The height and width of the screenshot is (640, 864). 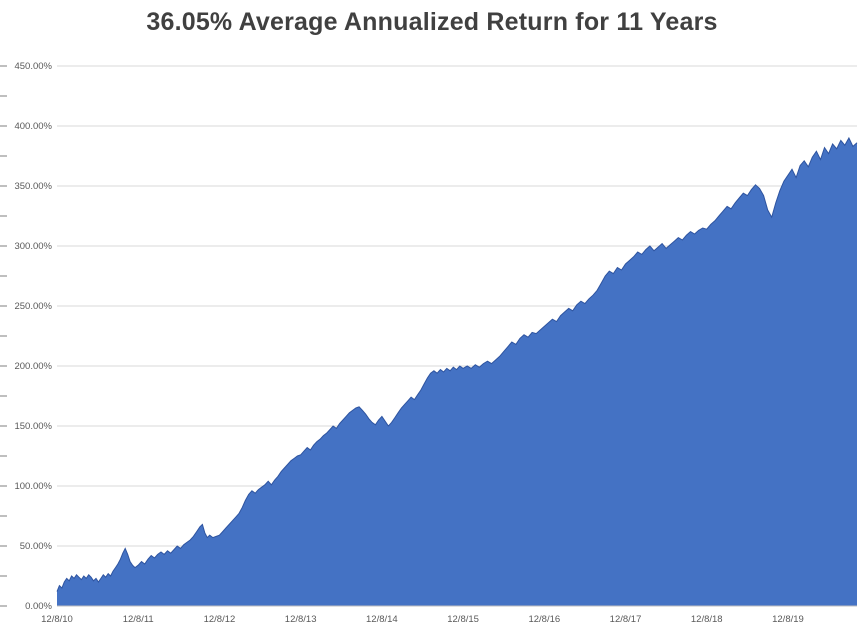 I want to click on y-axis-label: 400.00%, so click(x=33, y=126).